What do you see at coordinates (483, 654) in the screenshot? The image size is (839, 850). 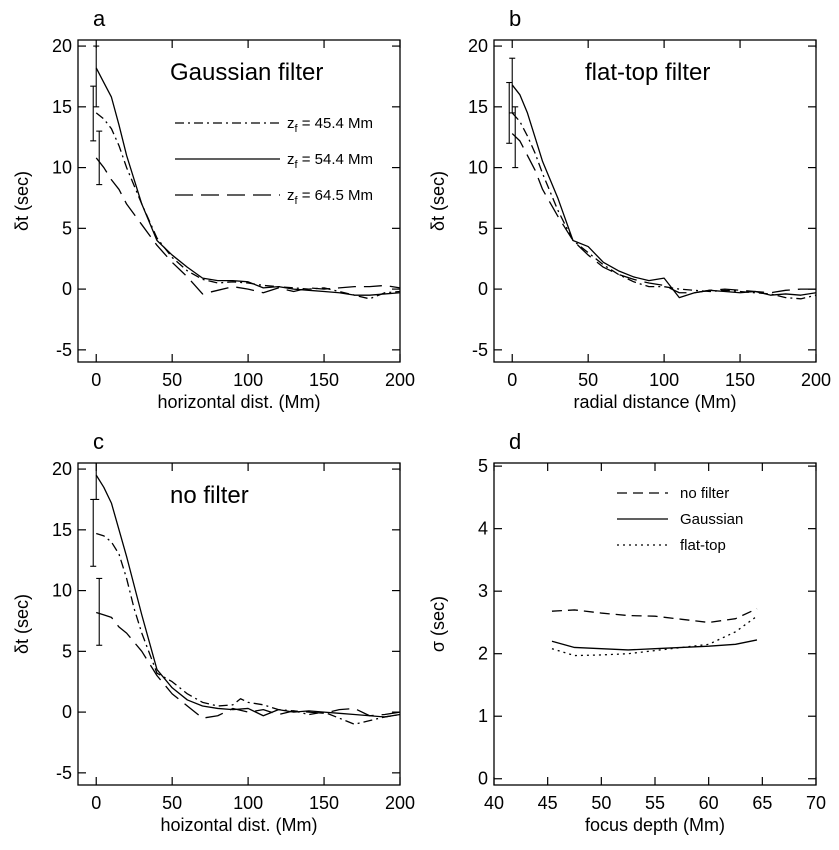 I see `y-tick-label: 2` at bounding box center [483, 654].